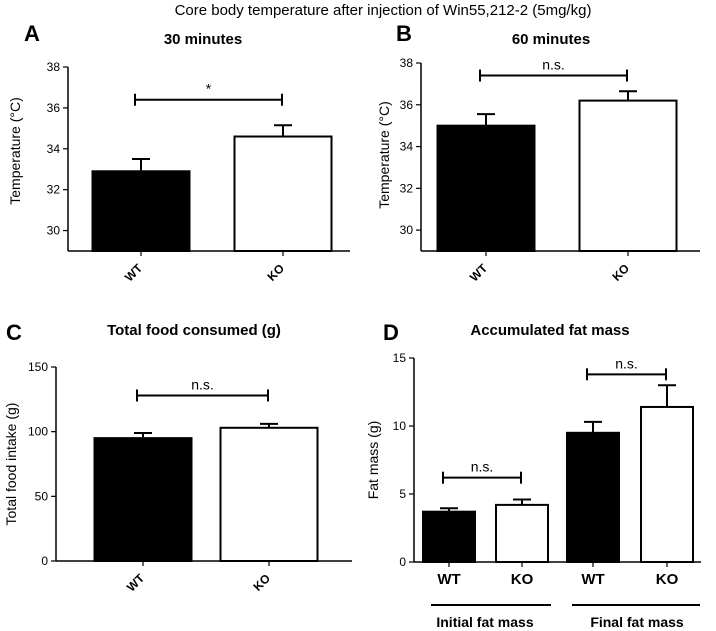 The image size is (716, 631). What do you see at coordinates (400, 358) in the screenshot?
I see `y-tick-label: 15` at bounding box center [400, 358].